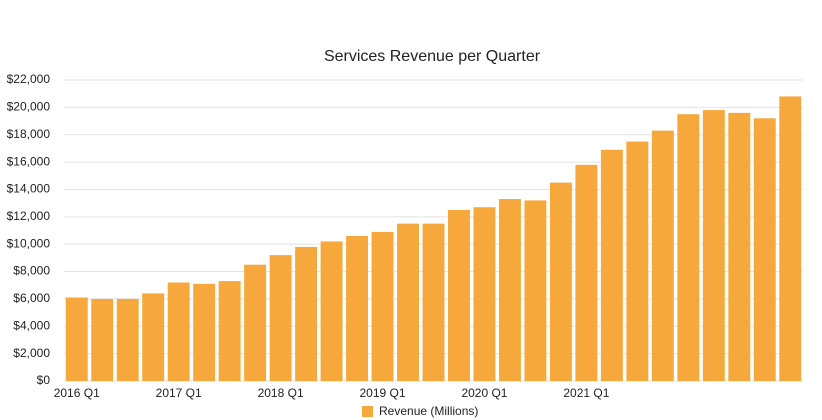  Describe the element at coordinates (29, 189) in the screenshot. I see `y-tick-label: $14,000` at that location.